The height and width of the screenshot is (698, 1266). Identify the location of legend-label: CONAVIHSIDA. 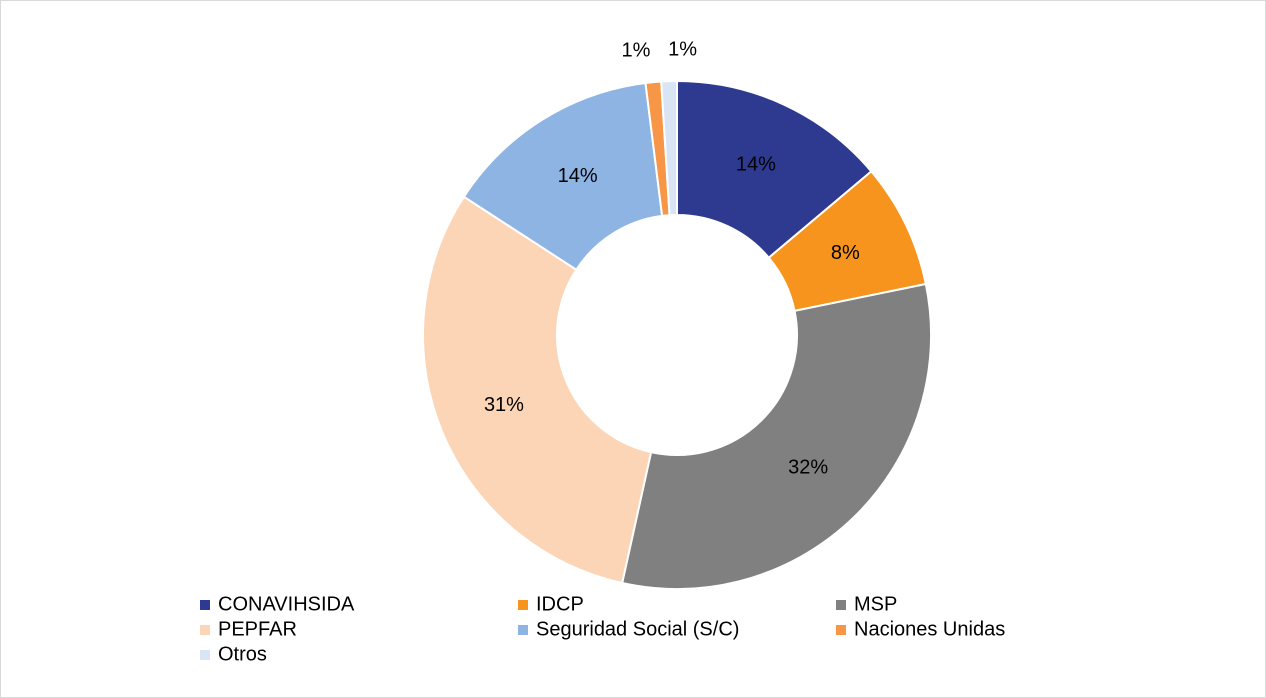
(286, 604).